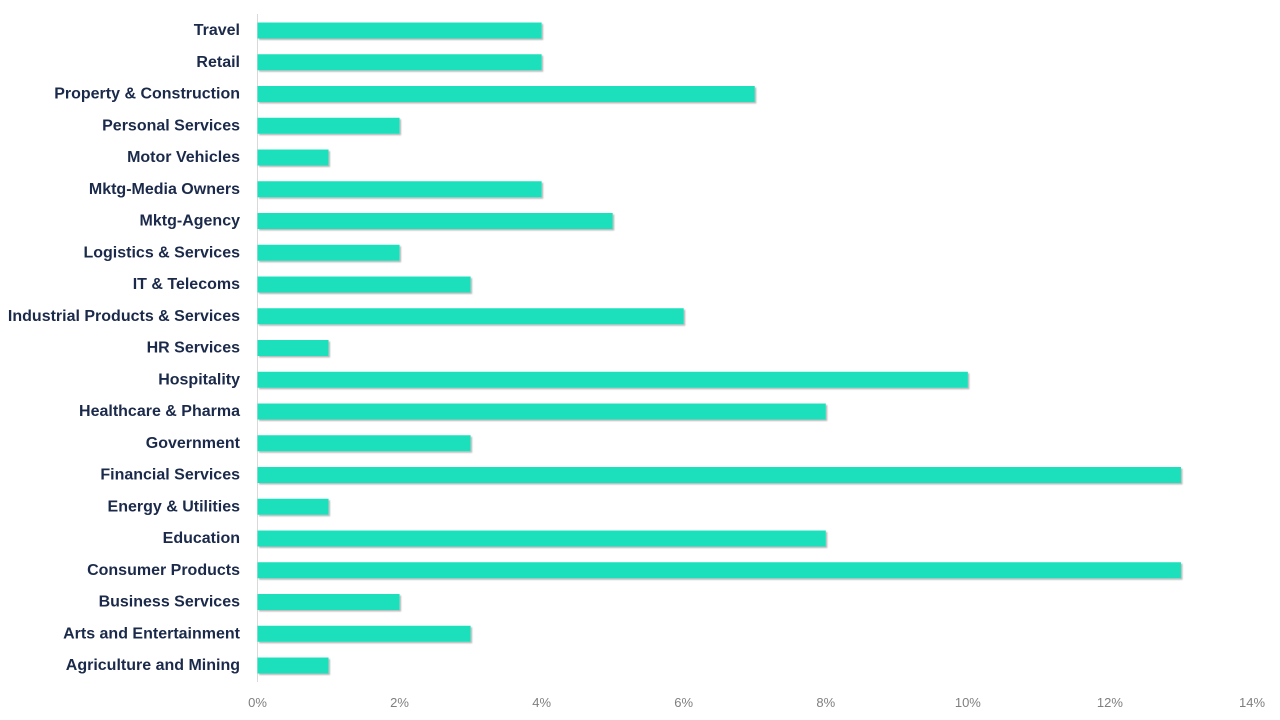  Describe the element at coordinates (541, 411) in the screenshot. I see `bar-healthcare-pharma` at that location.